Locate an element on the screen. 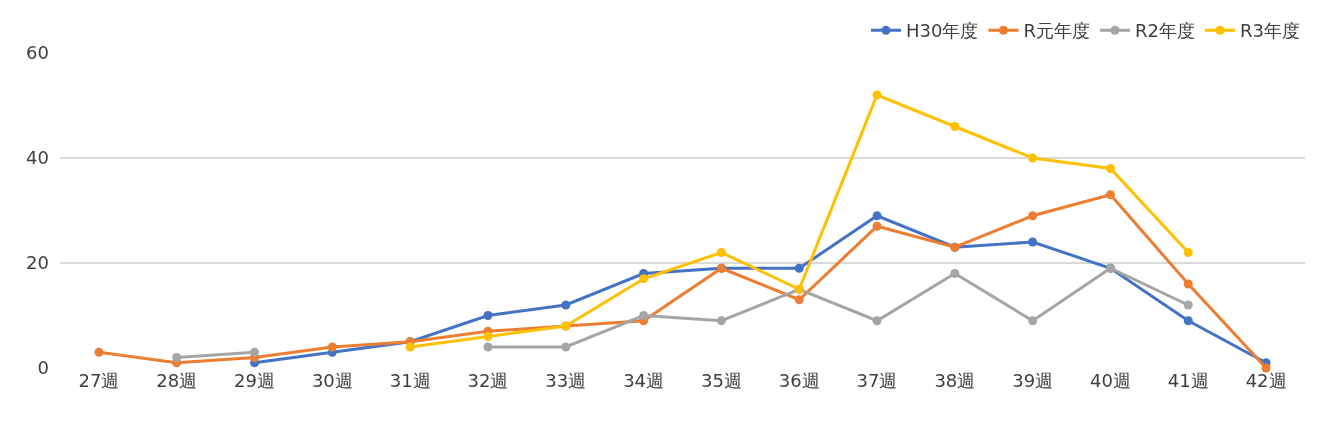 Image resolution: width=1320 pixels, height=423 pixels. x-tick-label: 31週 is located at coordinates (410, 380).